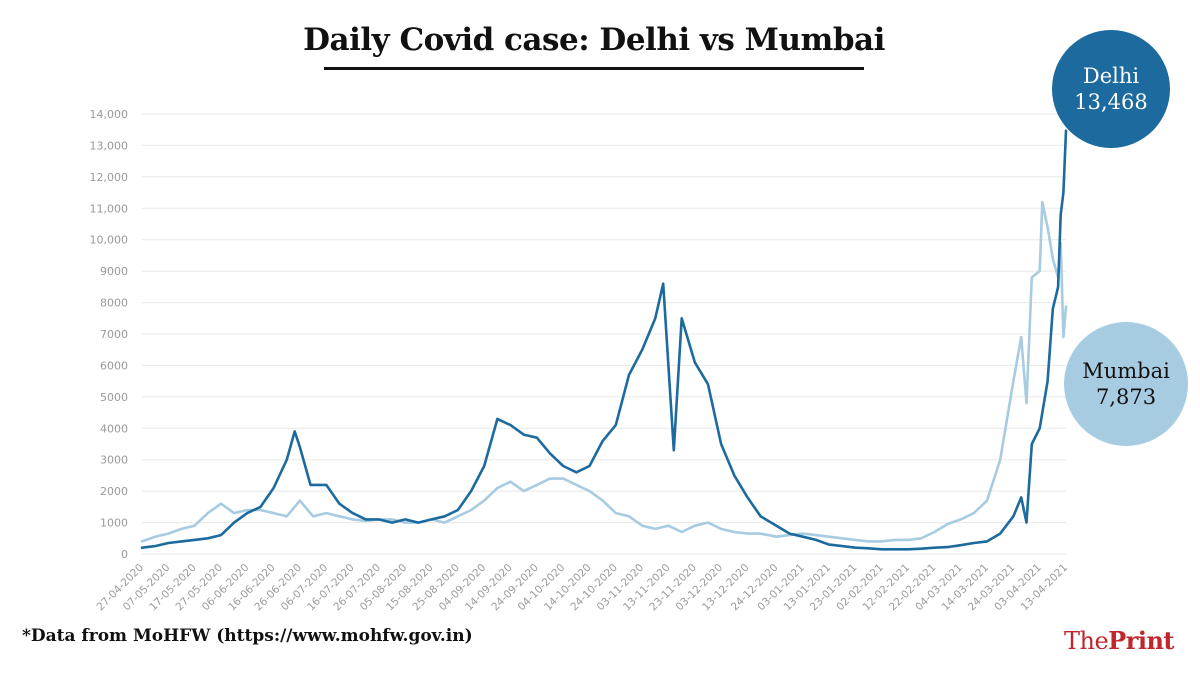 The image size is (1200, 675). I want to click on y-tick-label: 7000, so click(114, 334).